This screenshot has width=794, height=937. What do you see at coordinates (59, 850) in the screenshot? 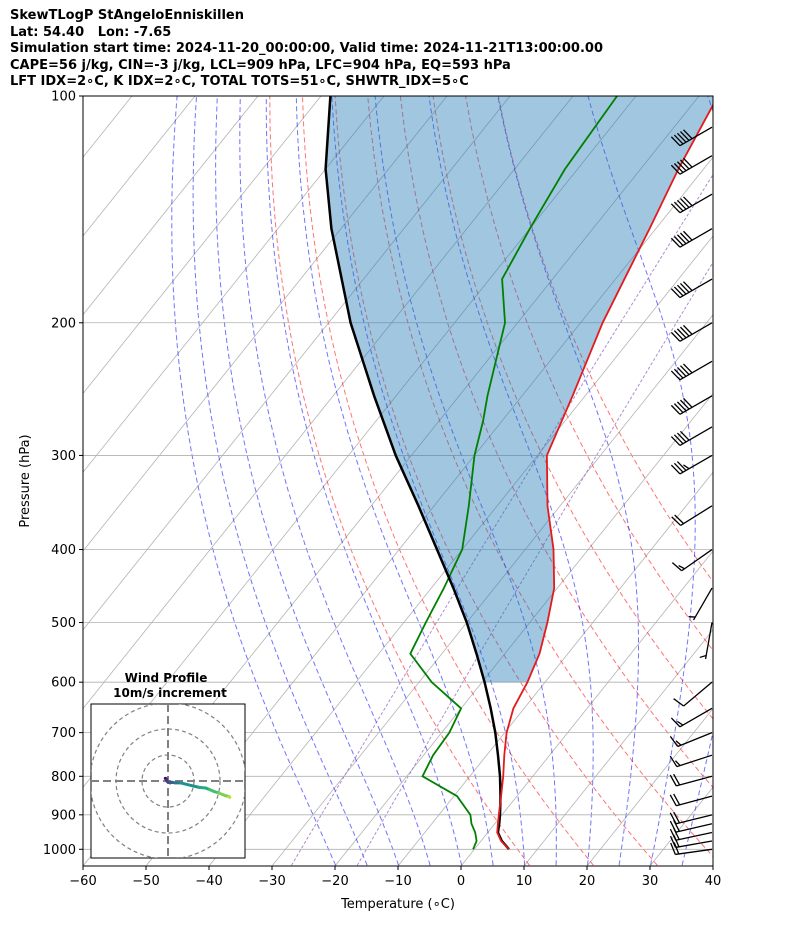
I see `y-tick-label: 1000` at bounding box center [59, 850].